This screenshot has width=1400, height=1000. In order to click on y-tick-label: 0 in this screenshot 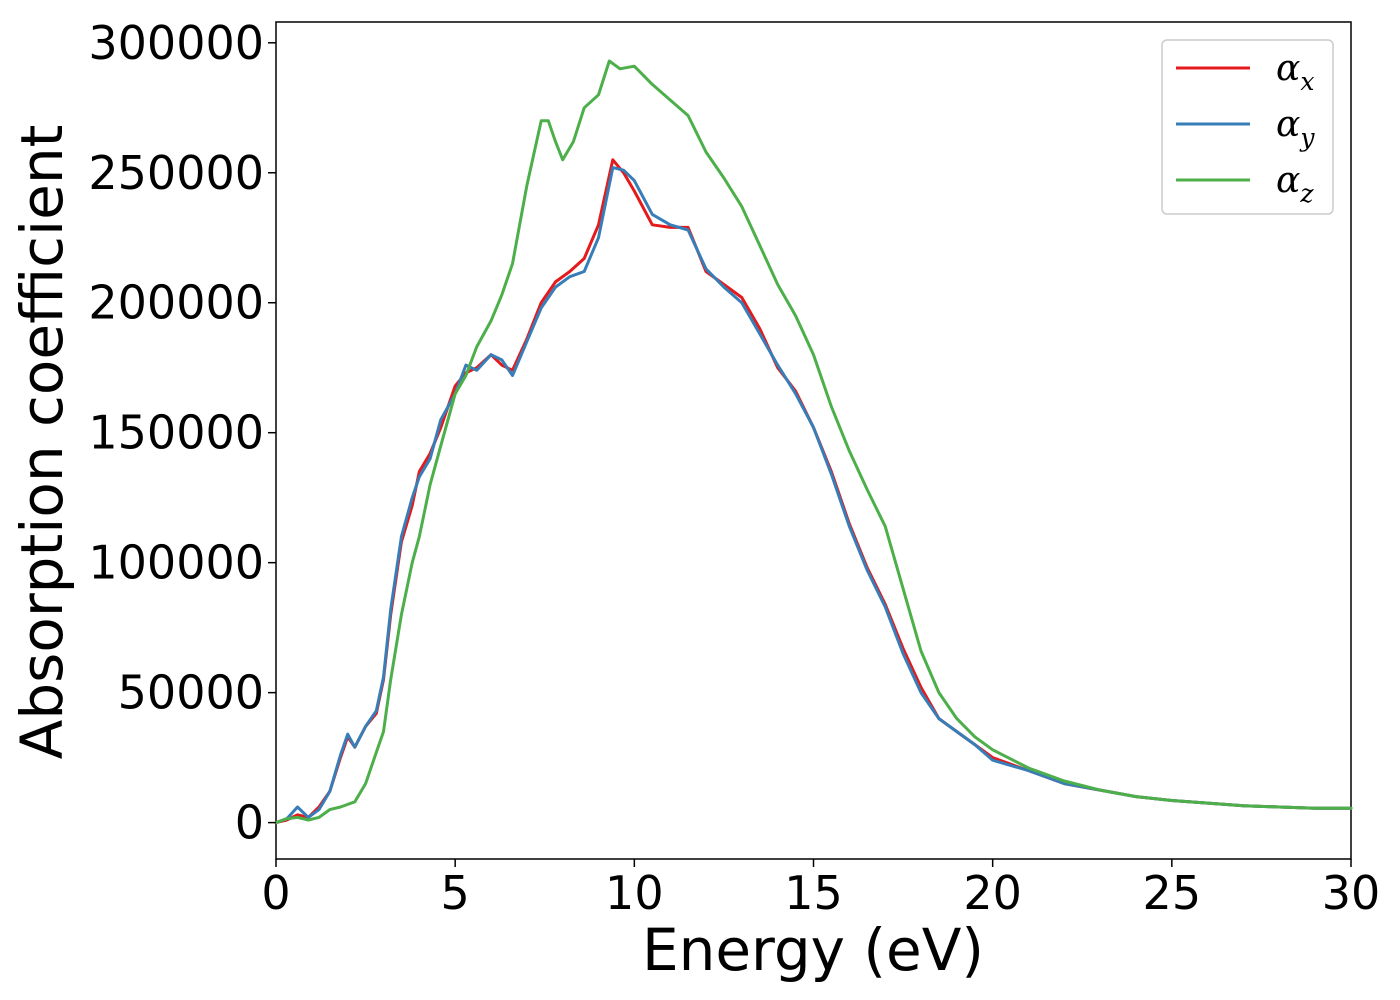, I will do `click(249, 823)`.